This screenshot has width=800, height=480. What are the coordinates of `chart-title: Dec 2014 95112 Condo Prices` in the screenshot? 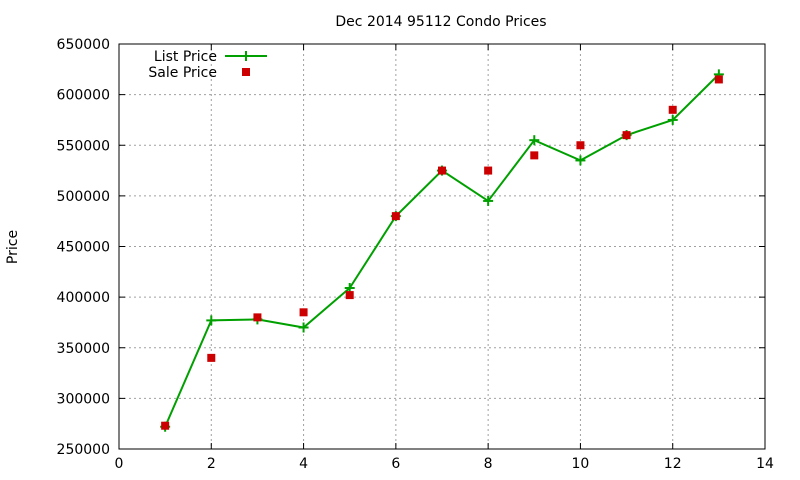 It's located at (440, 22).